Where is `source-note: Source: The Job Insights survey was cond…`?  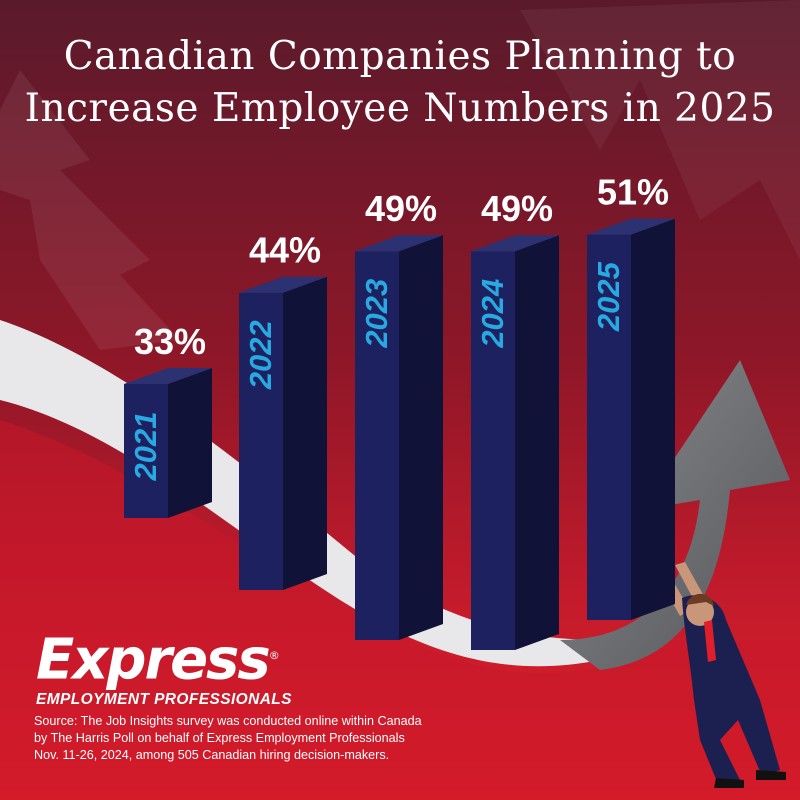
source-note: Source: The Job Insights survey was cond… is located at coordinates (294, 738).